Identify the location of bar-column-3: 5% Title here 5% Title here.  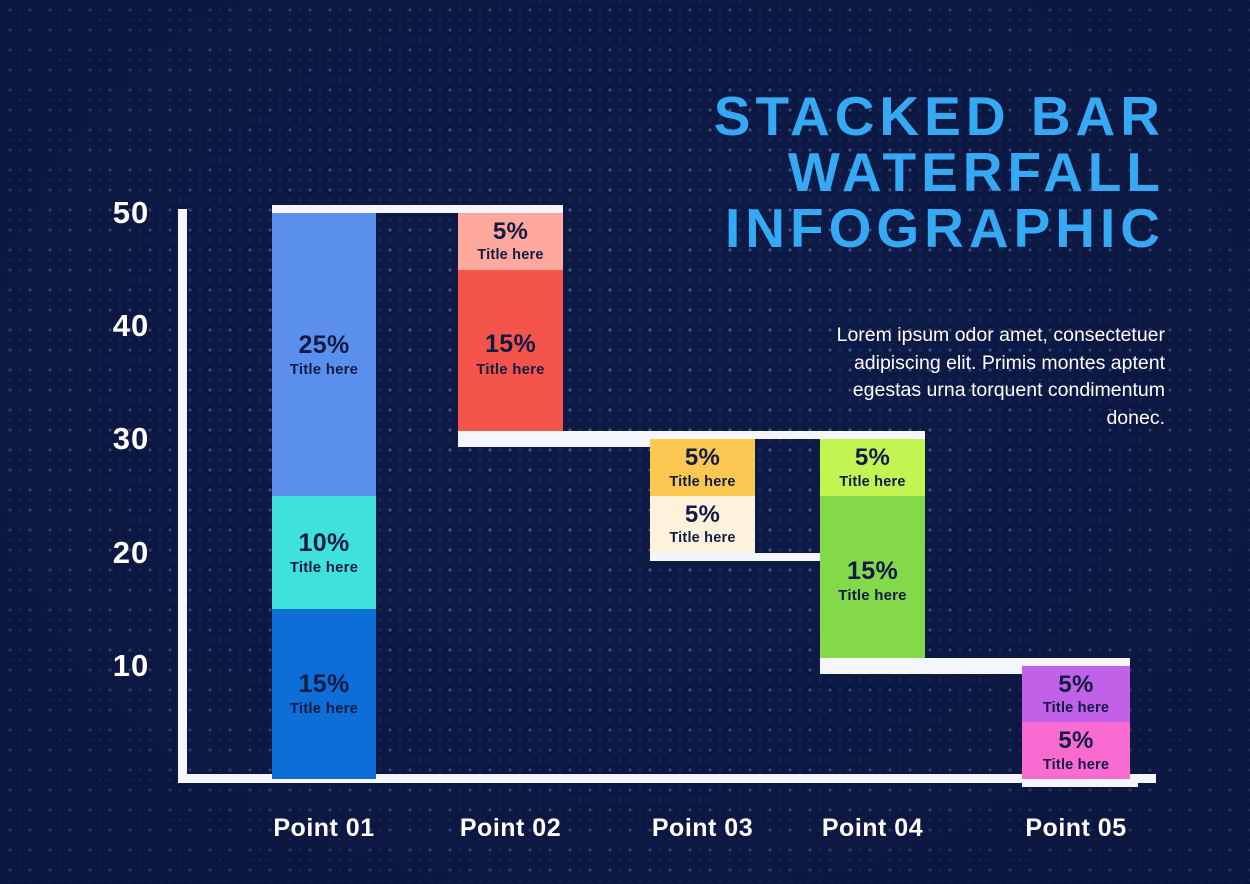
(702, 496).